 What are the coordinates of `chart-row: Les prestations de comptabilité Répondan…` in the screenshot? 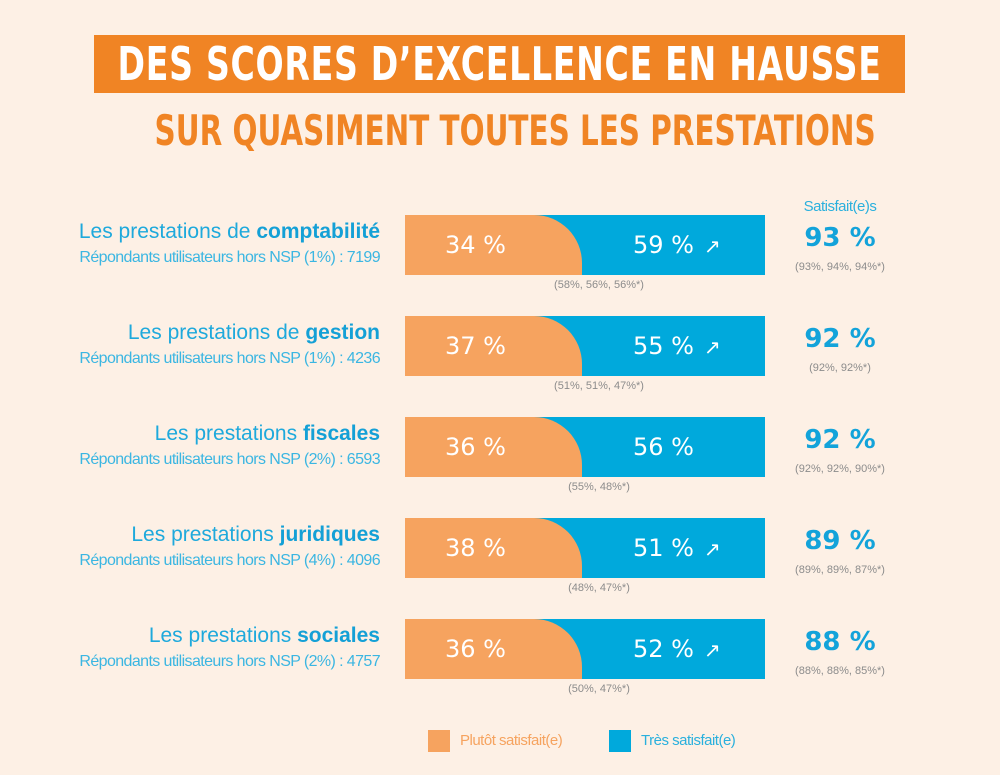 It's located at (500, 253).